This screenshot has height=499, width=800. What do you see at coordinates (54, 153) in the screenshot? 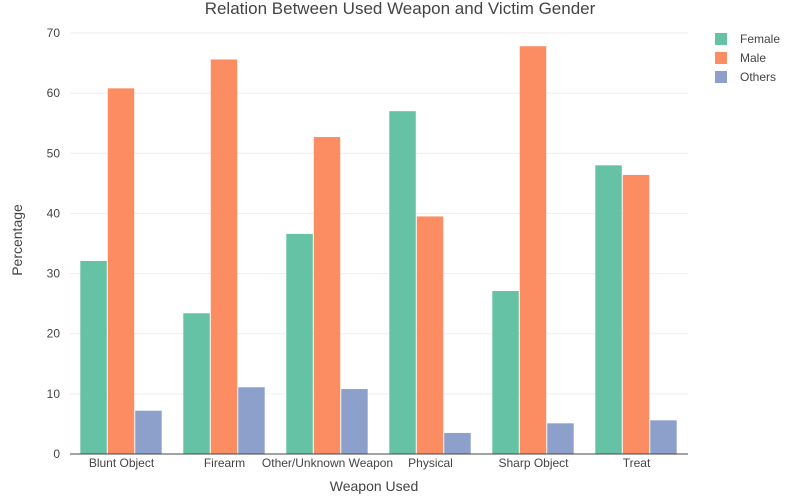
I see `y-tick-label: 50` at bounding box center [54, 153].